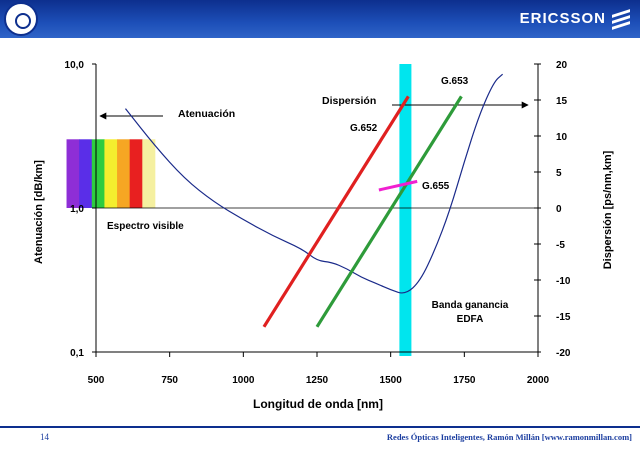 This screenshot has height=453, width=640. I want to click on annotation-espectro: Espectro visible, so click(145, 226).